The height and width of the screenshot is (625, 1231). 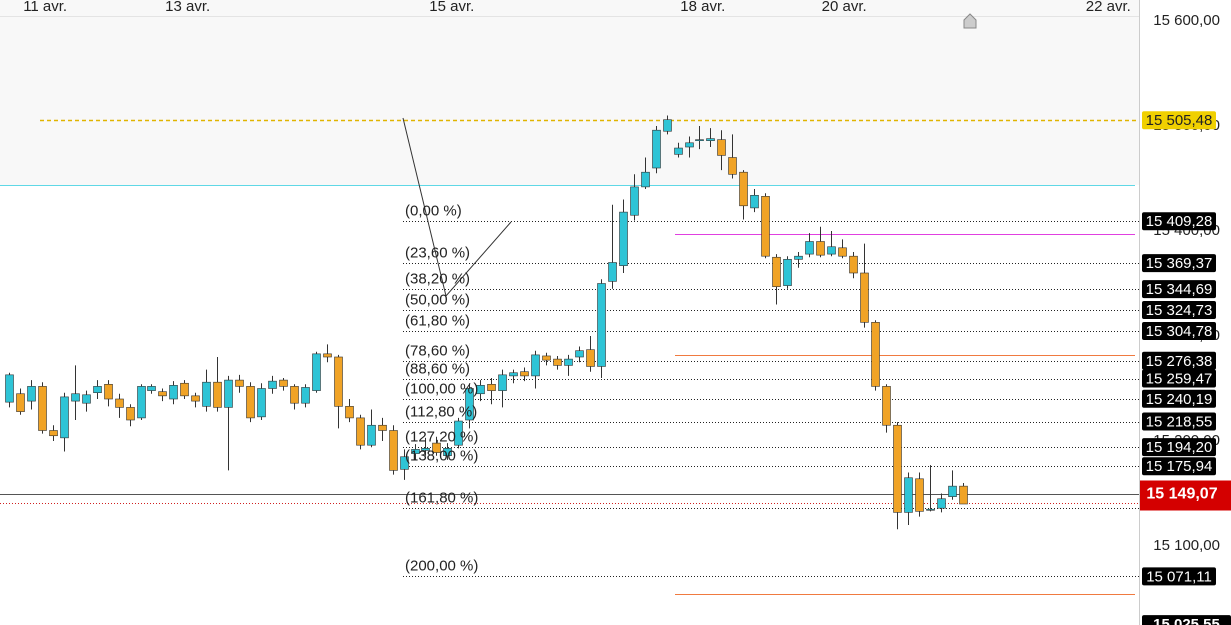 I want to click on fib-ratio-label: (138,00 %), so click(x=441, y=455).